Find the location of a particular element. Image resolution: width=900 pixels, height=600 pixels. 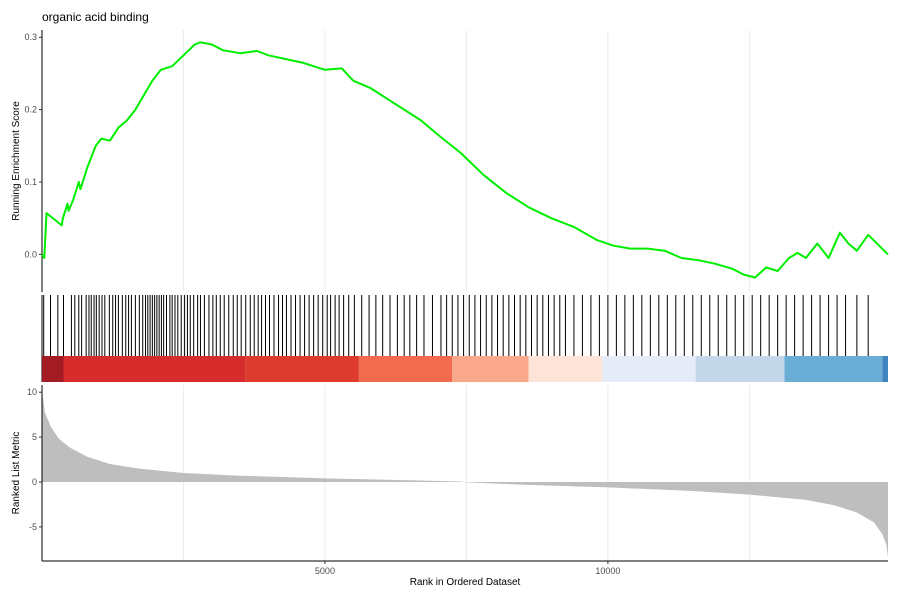

enrichment-y-ticks: 0.0 0.1 0.2 0.3 is located at coordinates (33, 145).